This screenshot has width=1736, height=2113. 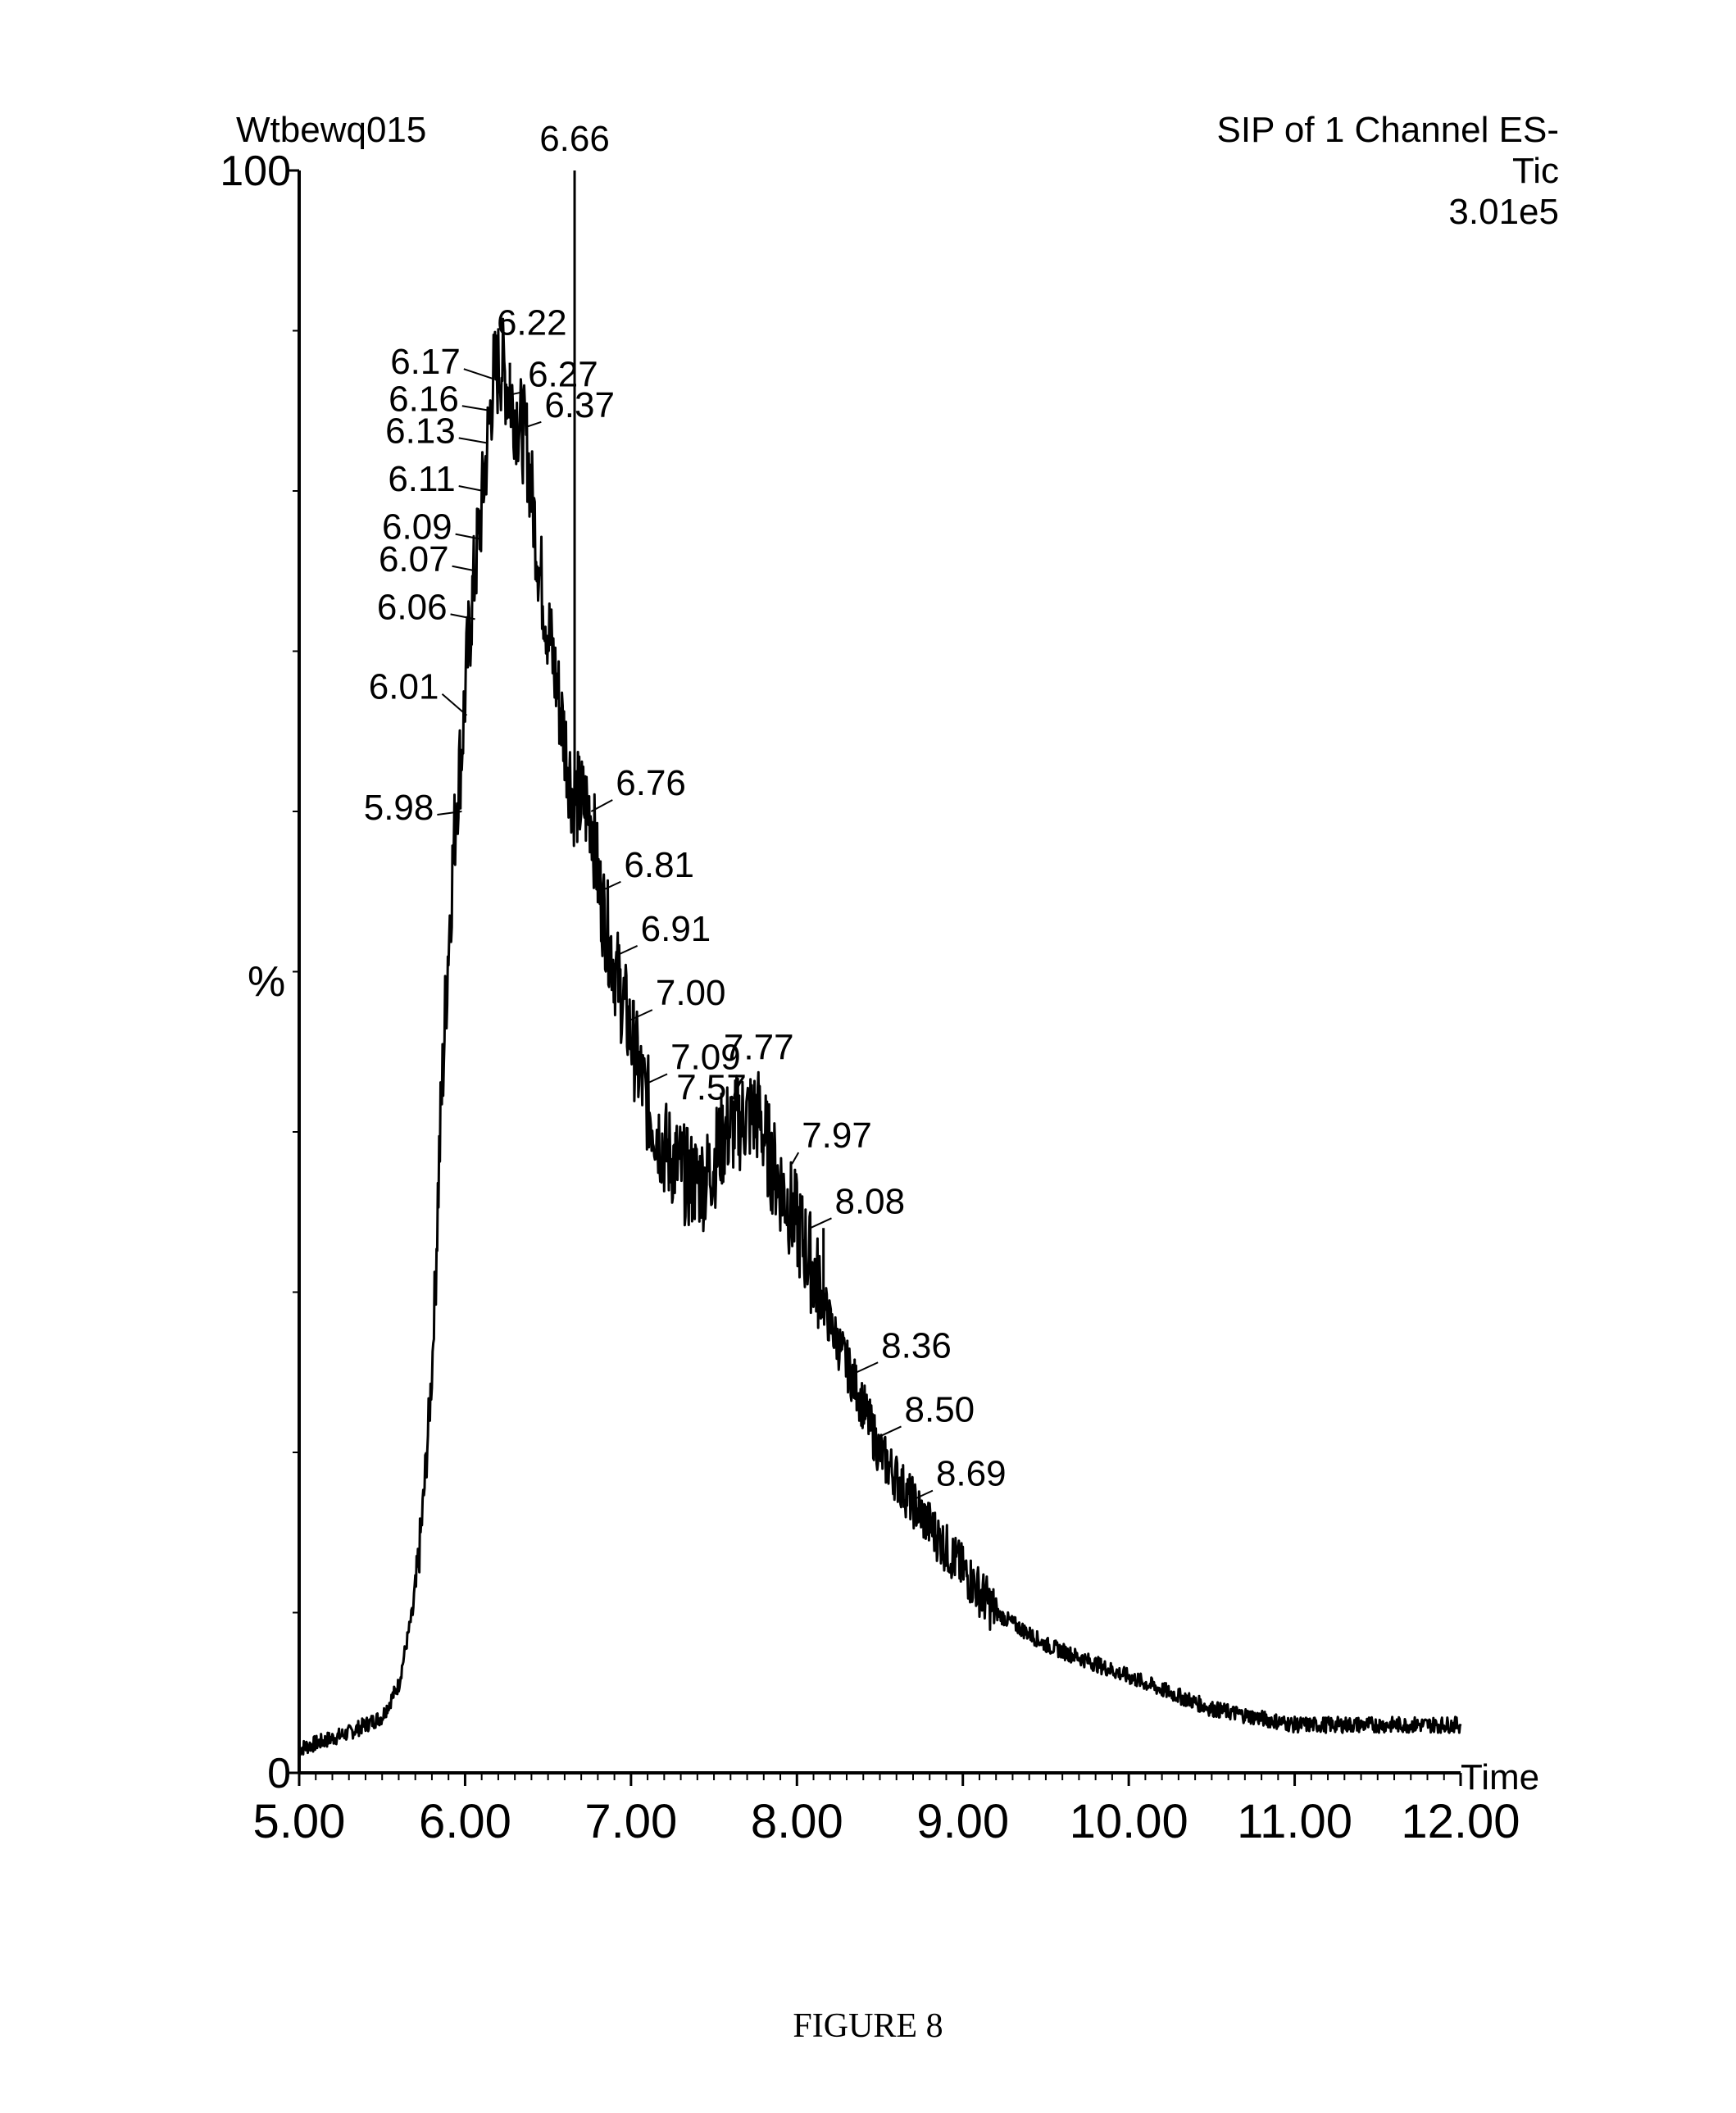 What do you see at coordinates (421, 479) in the screenshot?
I see `peak-label: 6.11` at bounding box center [421, 479].